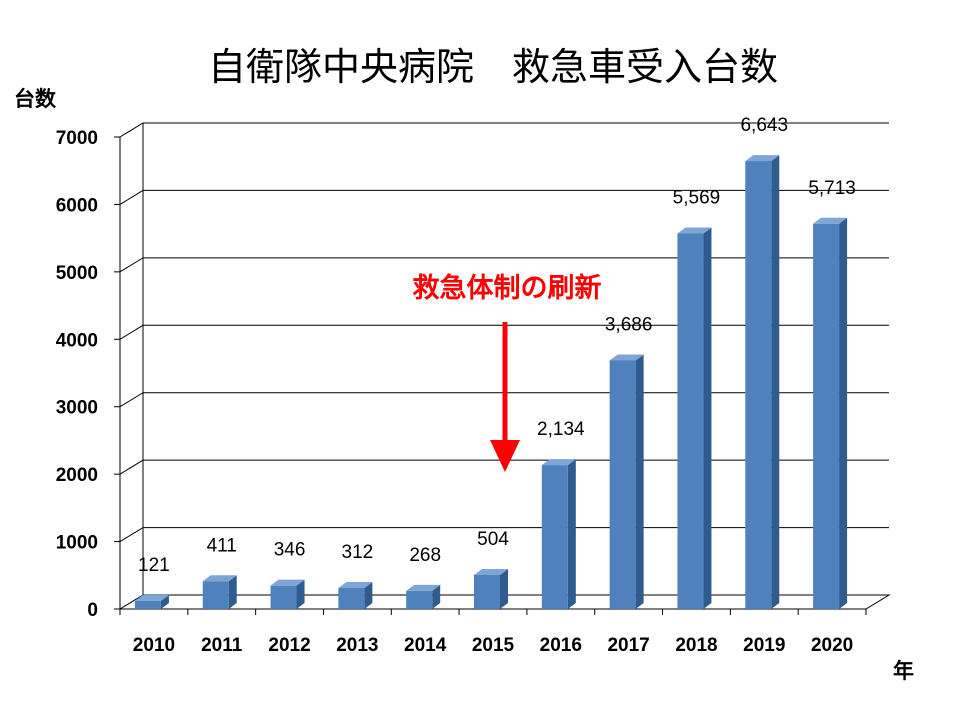 This screenshot has height=720, width=960. Describe the element at coordinates (358, 552) in the screenshot. I see `data-label: 312` at that location.